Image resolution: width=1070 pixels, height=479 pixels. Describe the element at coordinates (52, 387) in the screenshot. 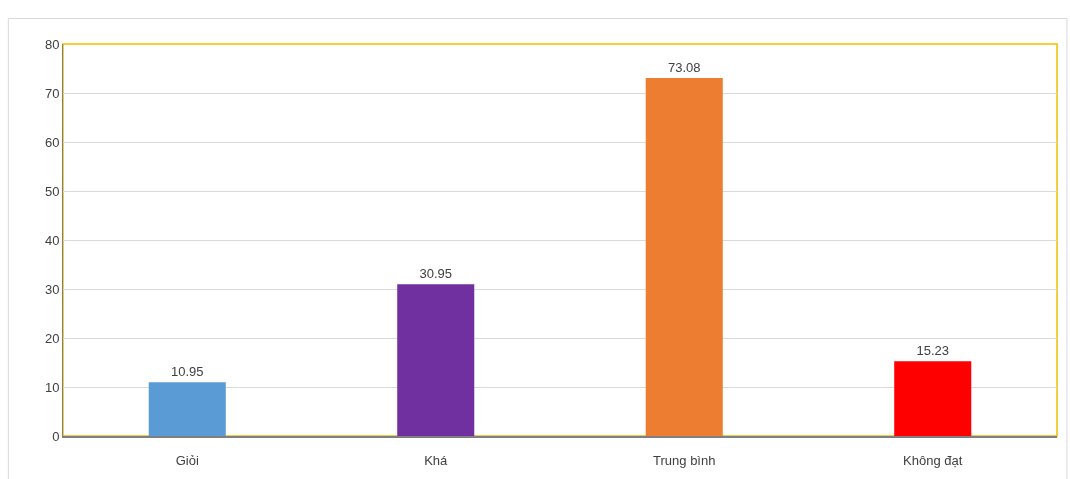

I see `y-tick-label: 10` at that location.